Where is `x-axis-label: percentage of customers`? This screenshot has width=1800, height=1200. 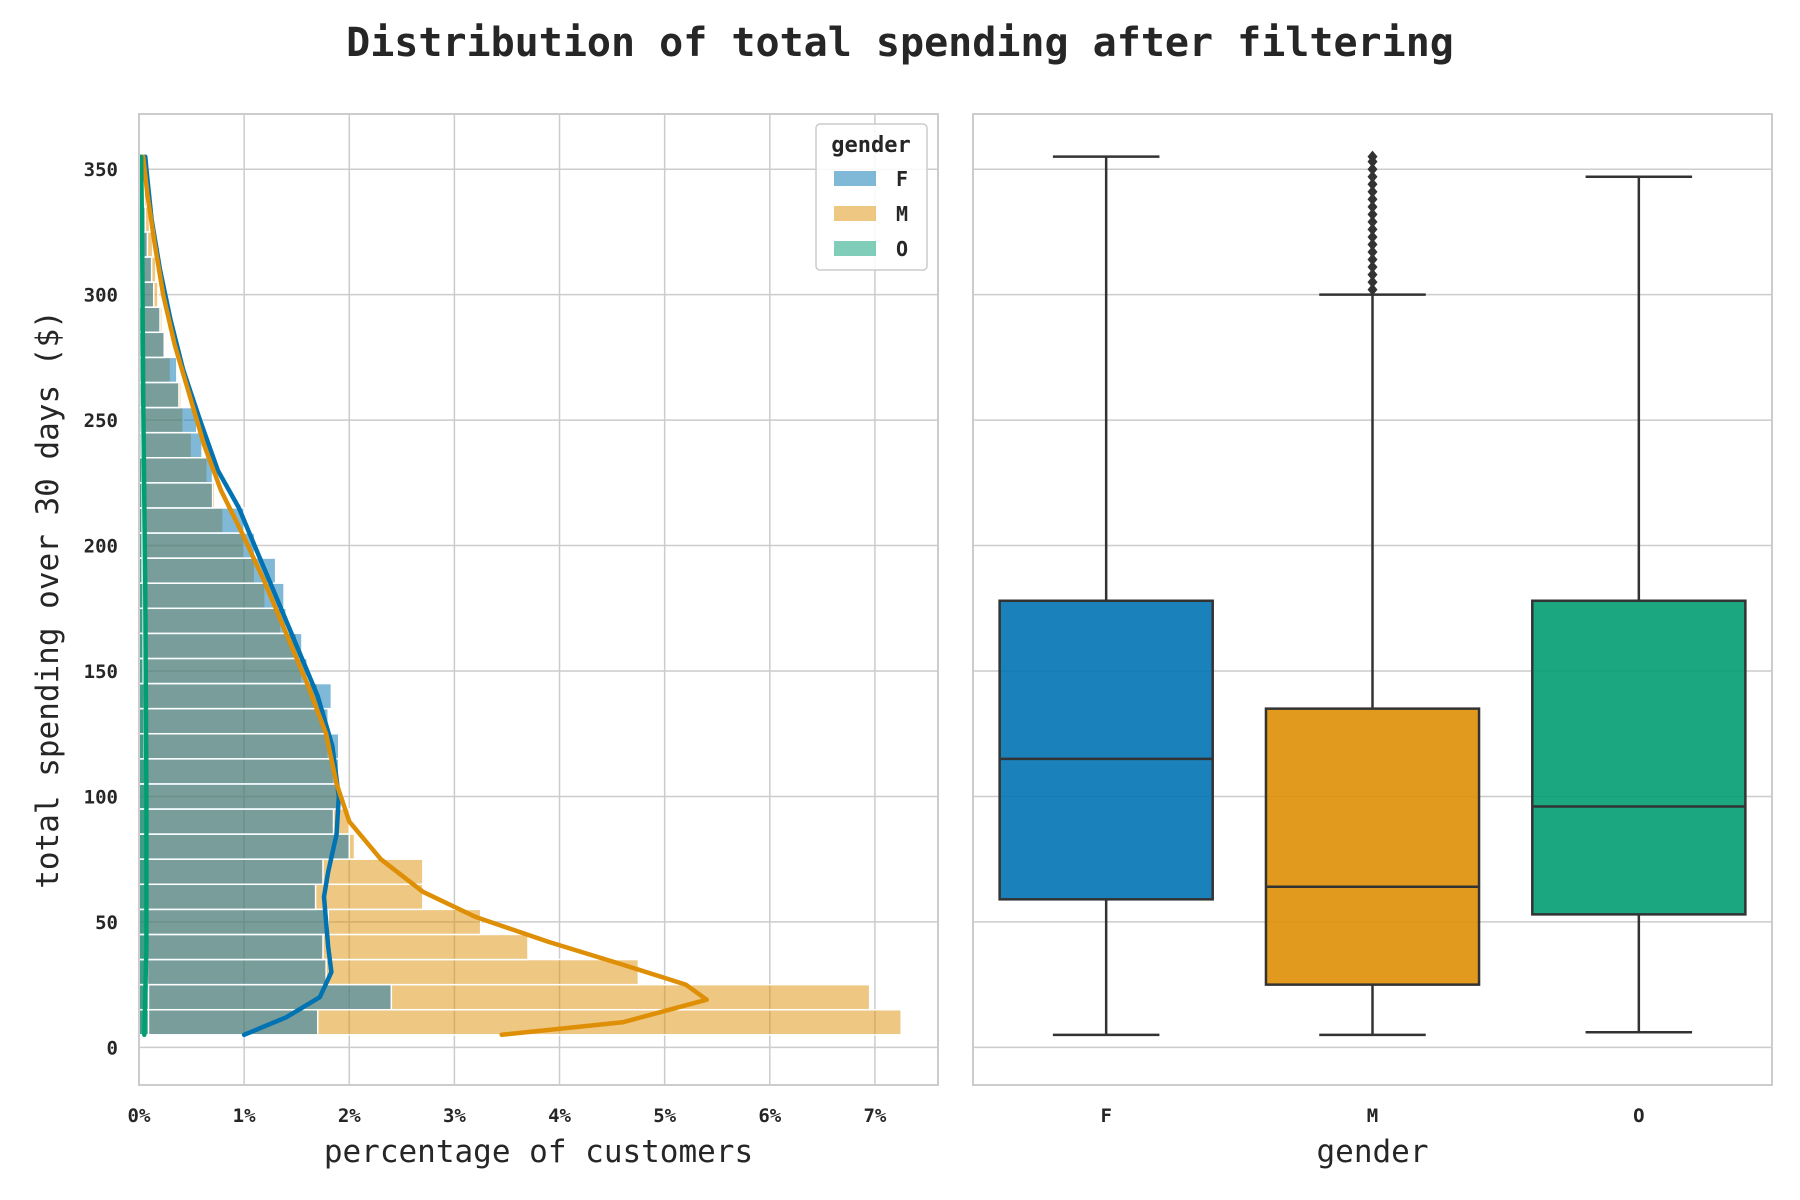
x-axis-label: percentage of customers is located at coordinates (538, 1152).